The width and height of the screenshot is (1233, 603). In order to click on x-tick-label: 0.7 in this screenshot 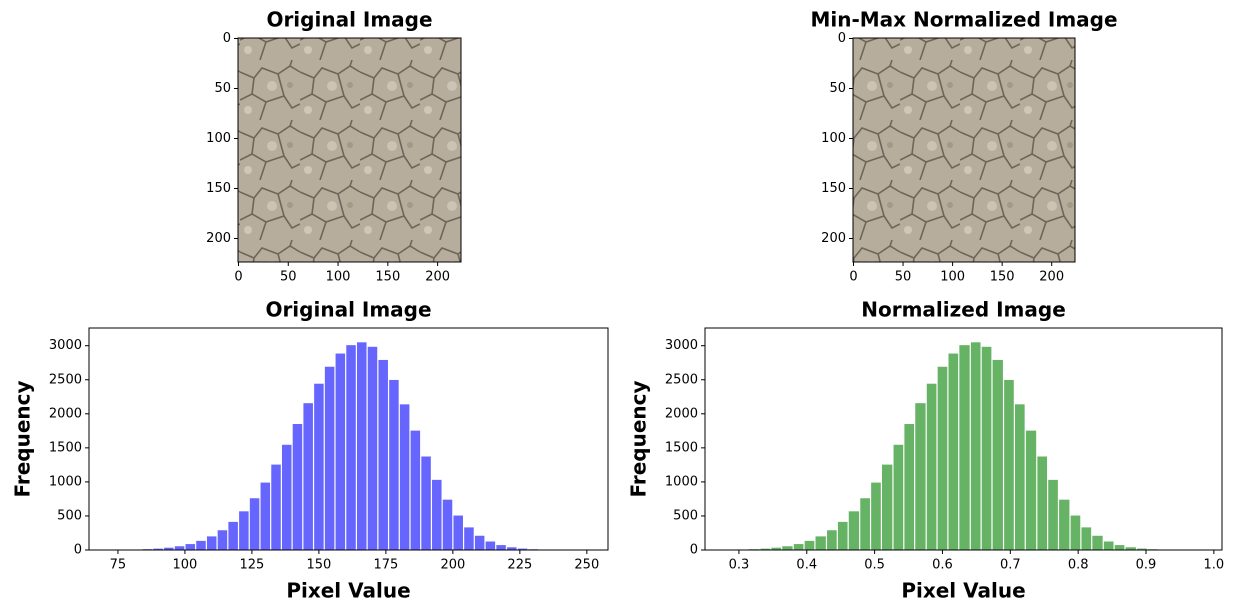, I will do `click(1010, 565)`.